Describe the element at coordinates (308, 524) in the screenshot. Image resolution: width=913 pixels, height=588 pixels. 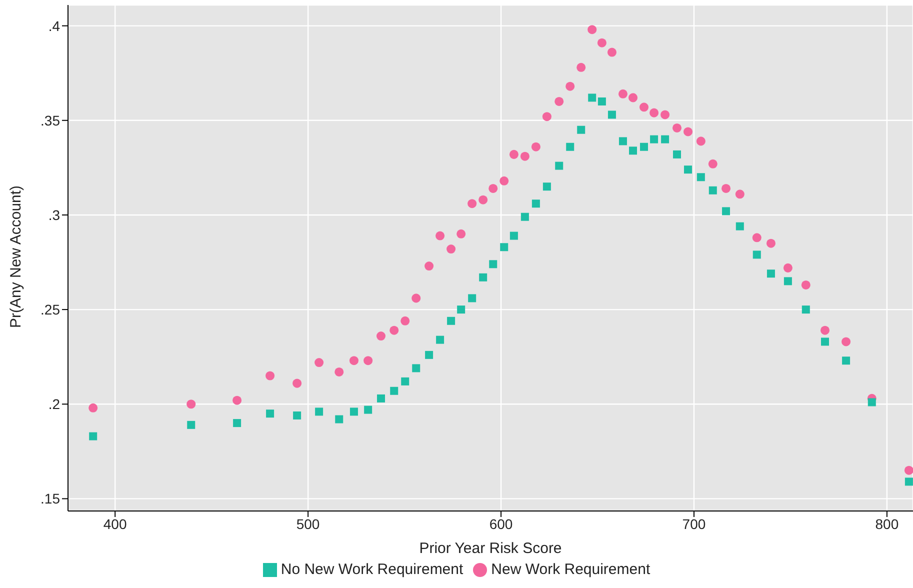
I see `x-tick-label: 500` at that location.